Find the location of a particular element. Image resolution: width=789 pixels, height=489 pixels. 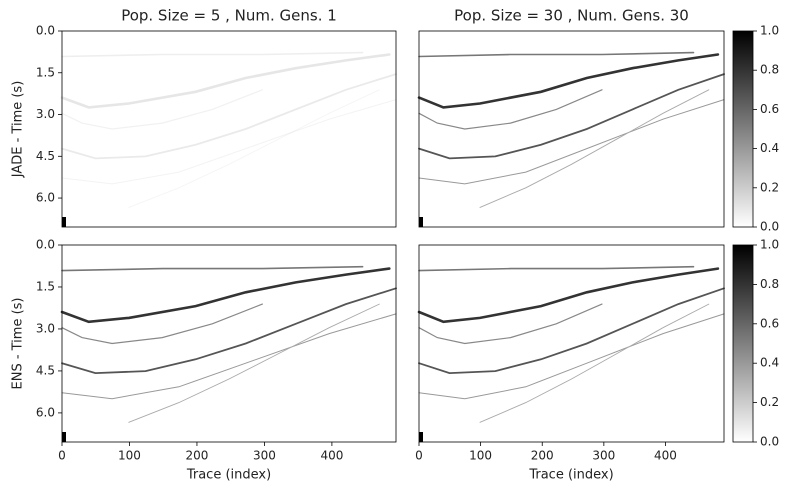

panel-title: Pop. Size = 5 , Num. Gens. 1 is located at coordinates (229, 16).